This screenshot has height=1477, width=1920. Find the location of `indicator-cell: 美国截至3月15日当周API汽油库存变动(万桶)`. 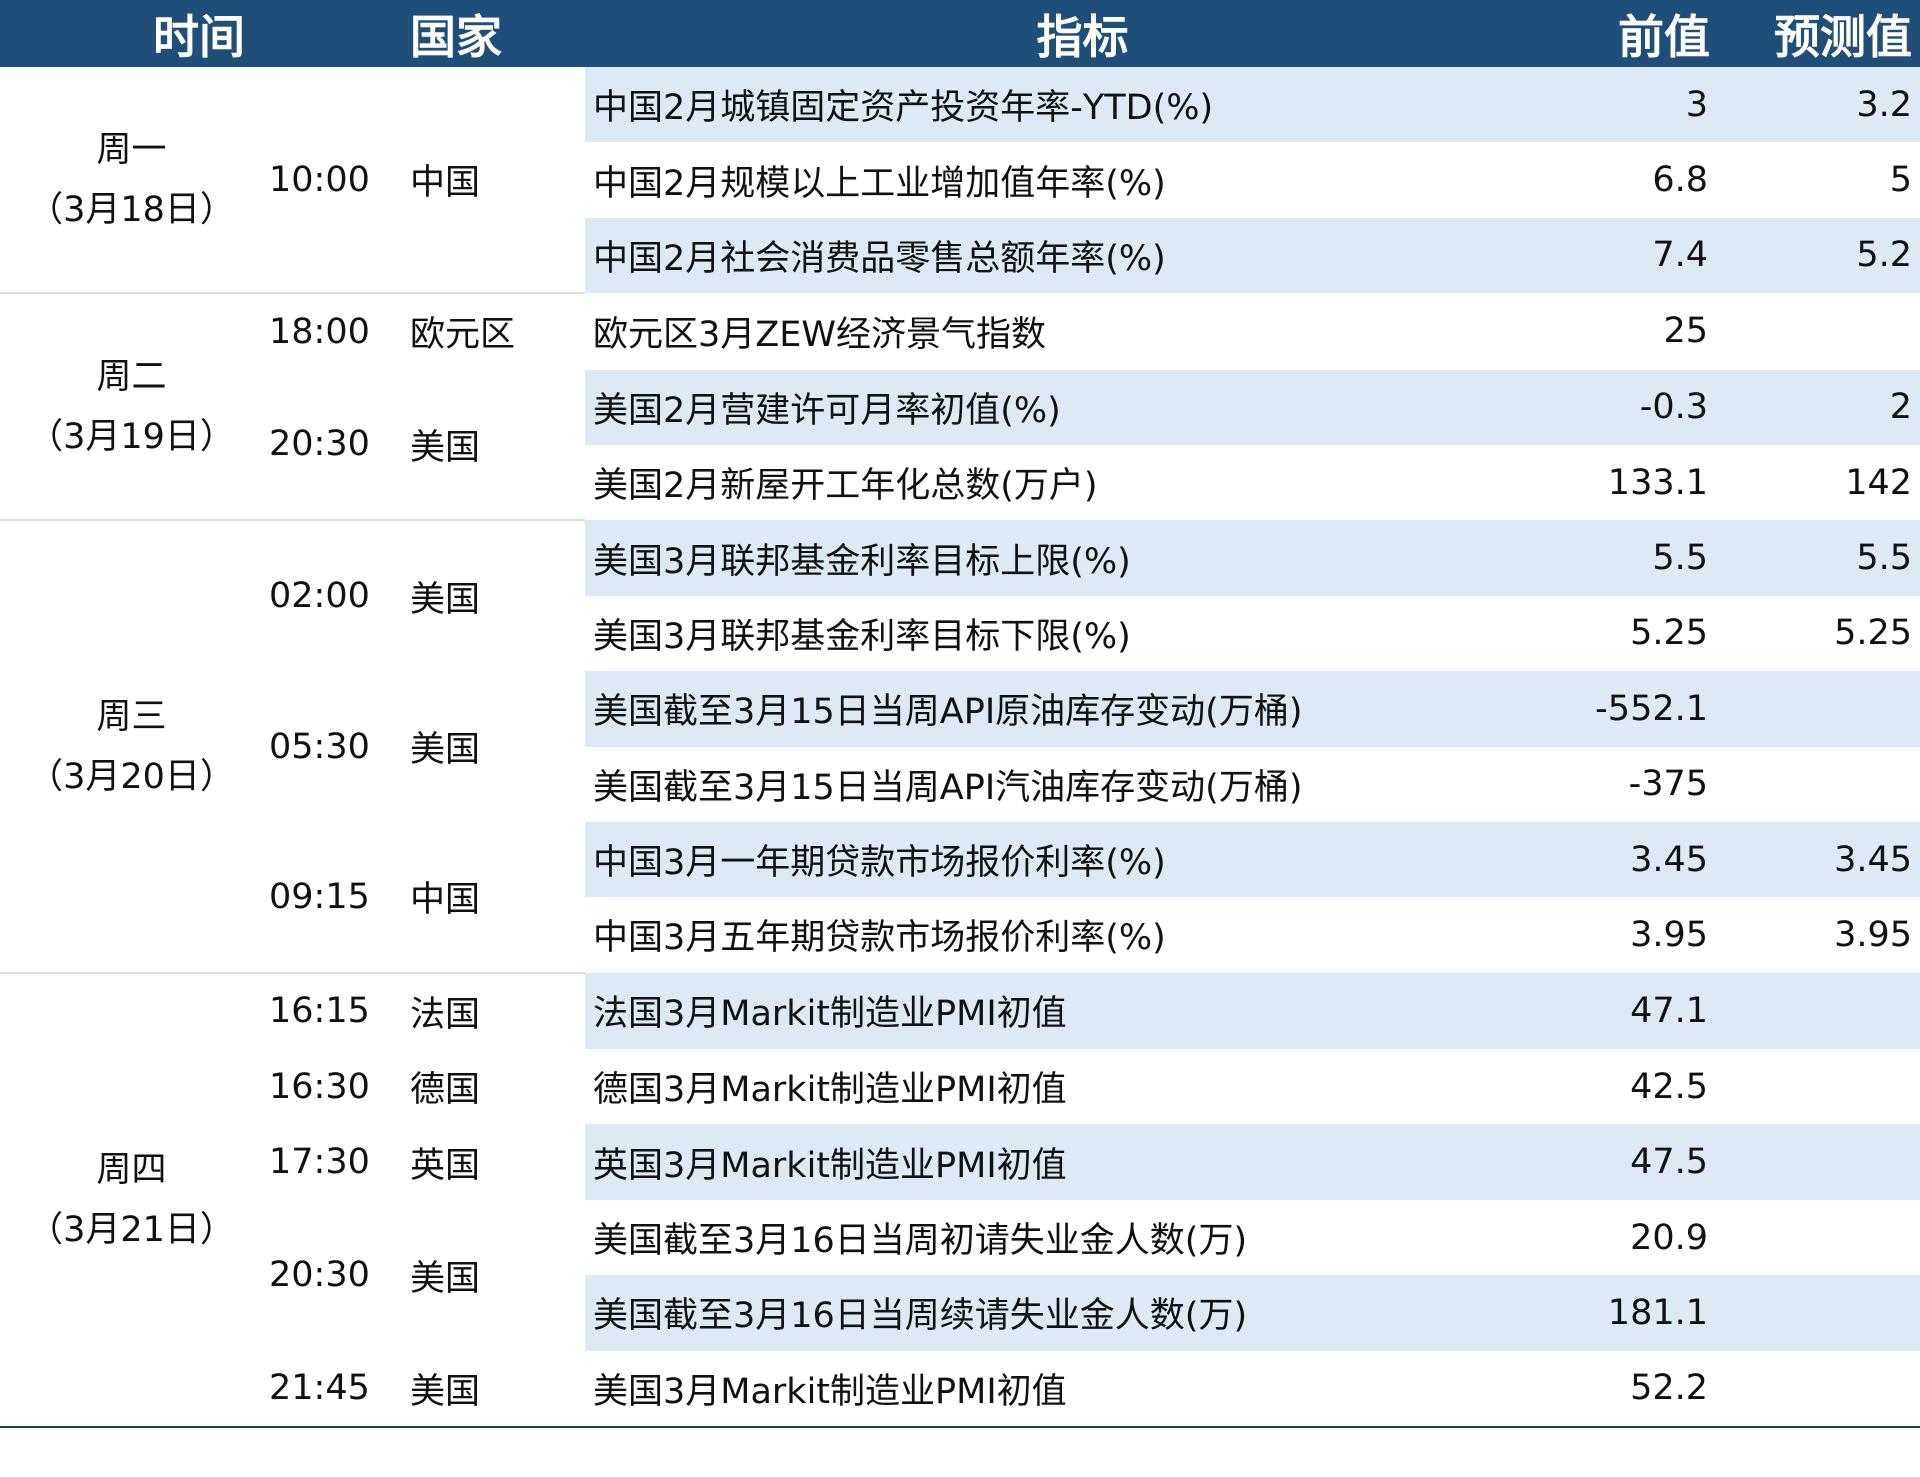

indicator-cell: 美国截至3月15日当周API汽油库存变动(万桶) is located at coordinates (948, 787).